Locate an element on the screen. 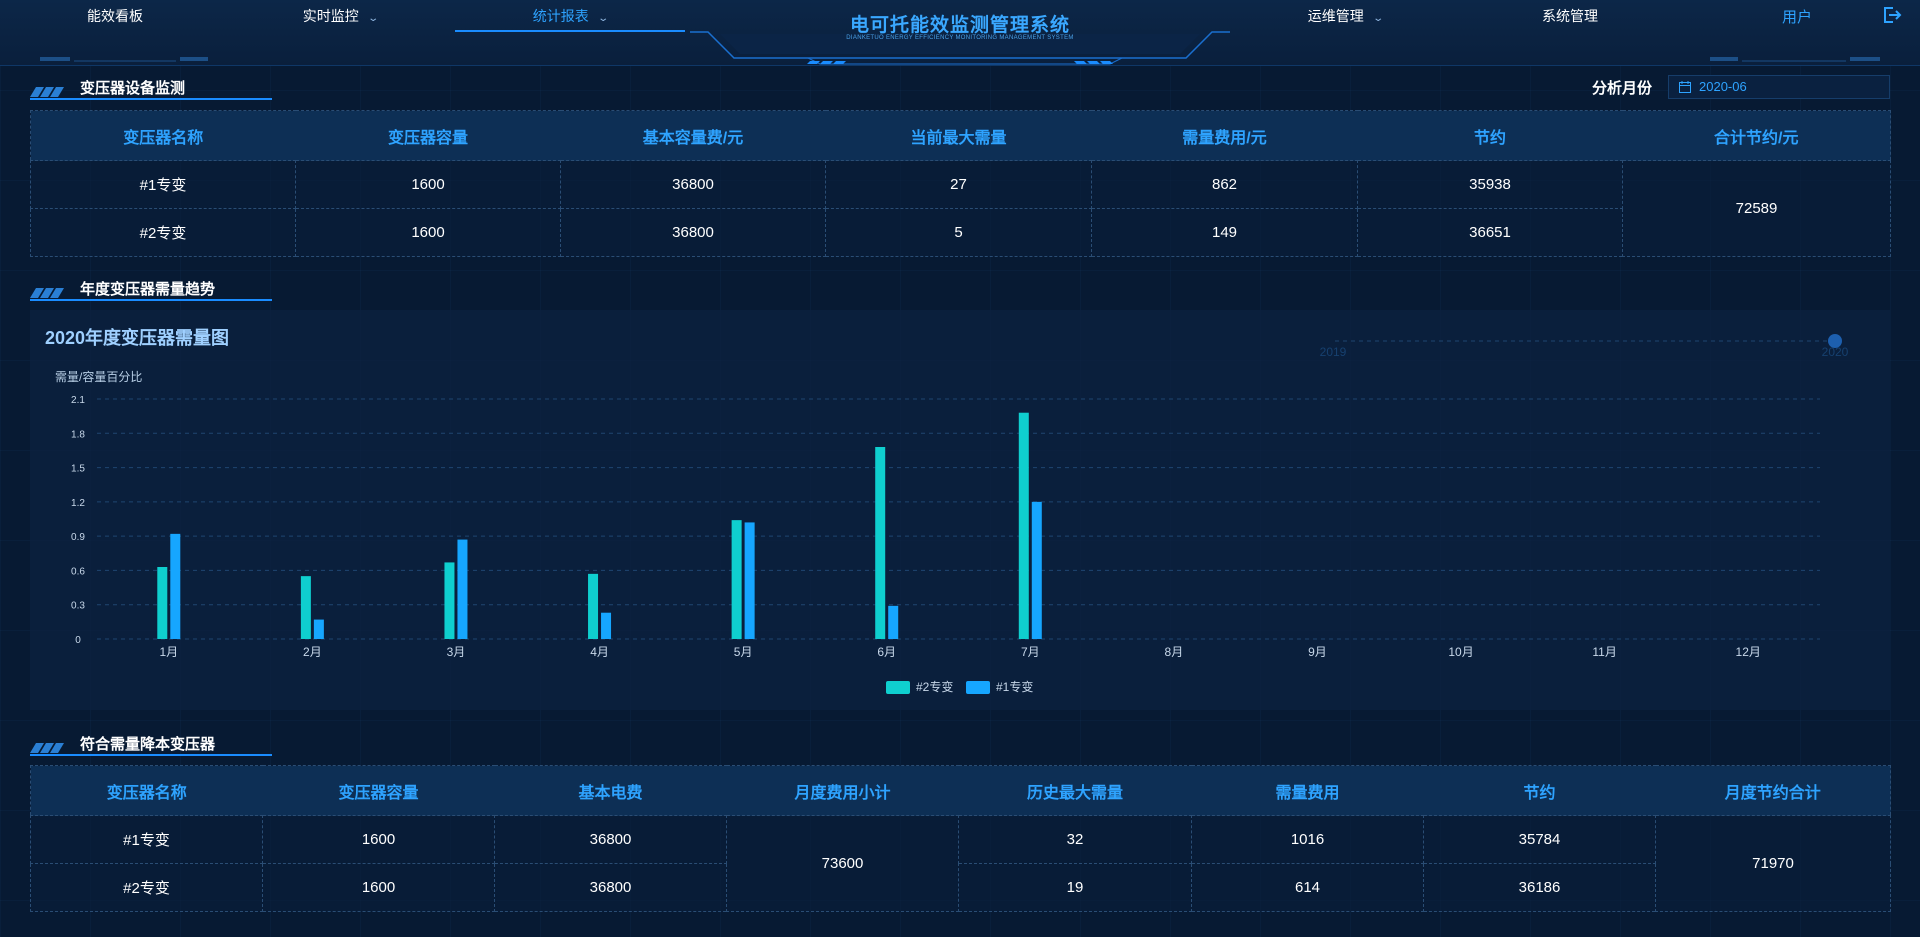  table-cell: 614 is located at coordinates (1307, 887).